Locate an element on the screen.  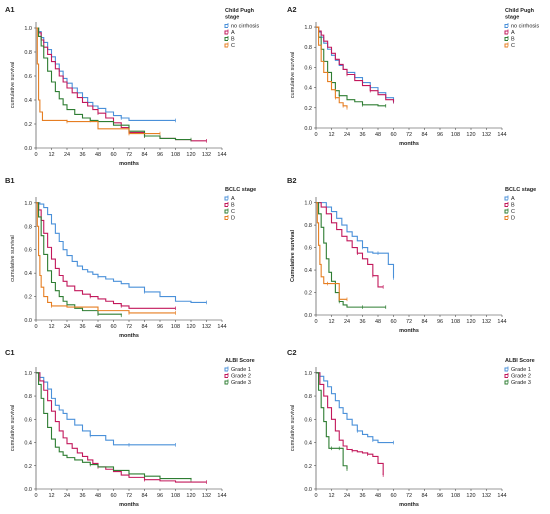
legend-entry: Grade 3 is located at coordinates (241, 383).